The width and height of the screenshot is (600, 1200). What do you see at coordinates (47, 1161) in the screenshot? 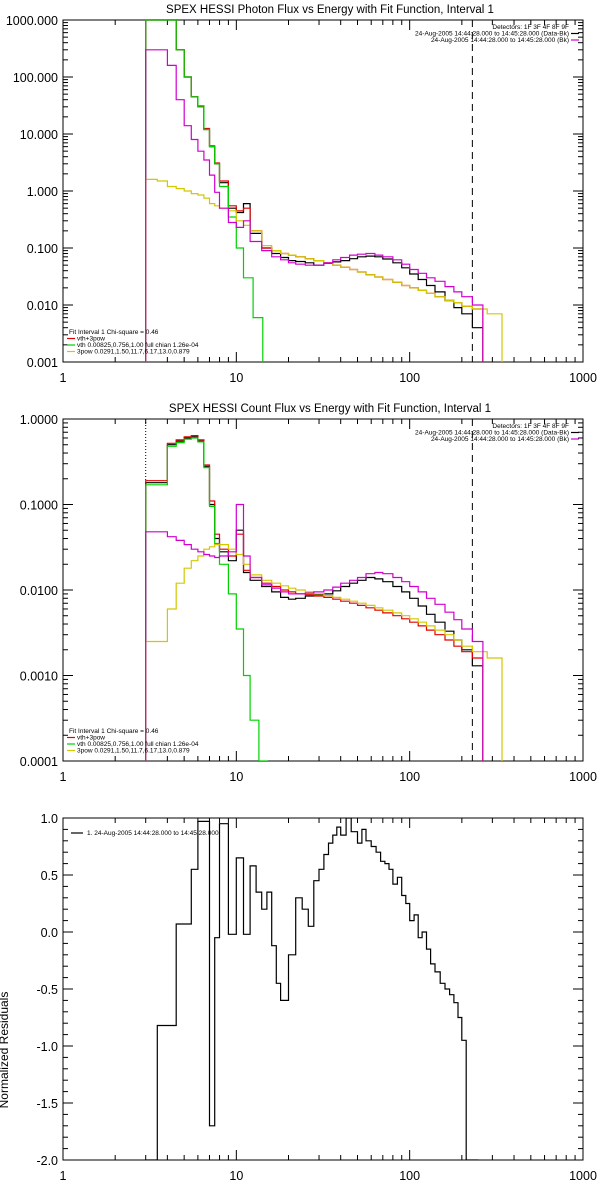
I see `y-tick-label: -2.0` at bounding box center [47, 1161].